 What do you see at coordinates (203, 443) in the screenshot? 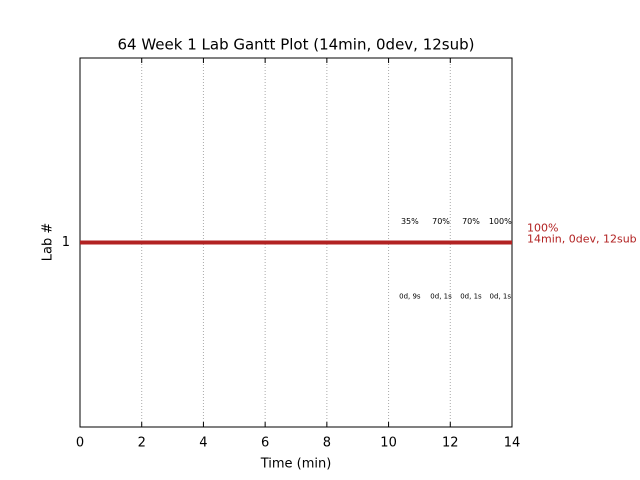
I see `x-tick-label: 4` at bounding box center [203, 443].